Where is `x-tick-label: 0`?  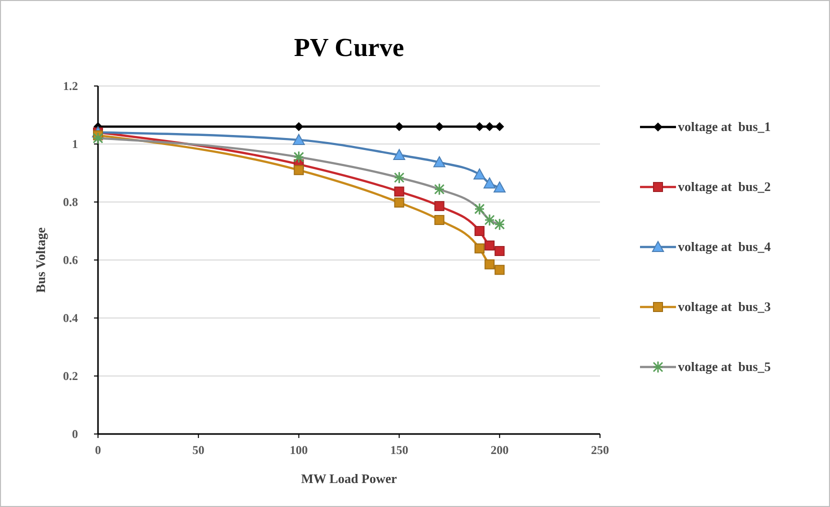 x-tick-label: 0 is located at coordinates (98, 450).